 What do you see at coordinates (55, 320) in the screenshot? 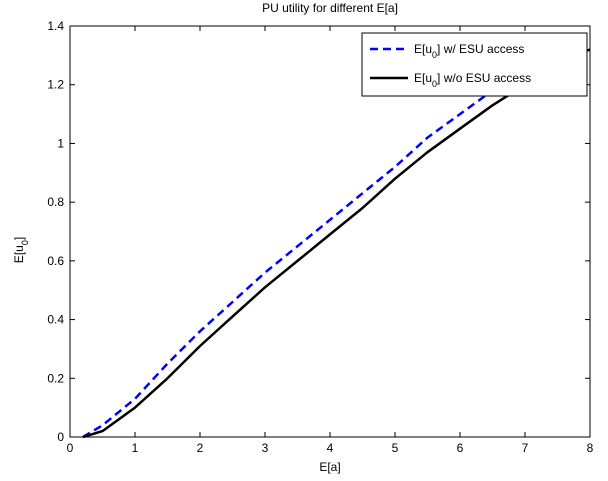
I see `y-tick-label: 0.4` at bounding box center [55, 320].